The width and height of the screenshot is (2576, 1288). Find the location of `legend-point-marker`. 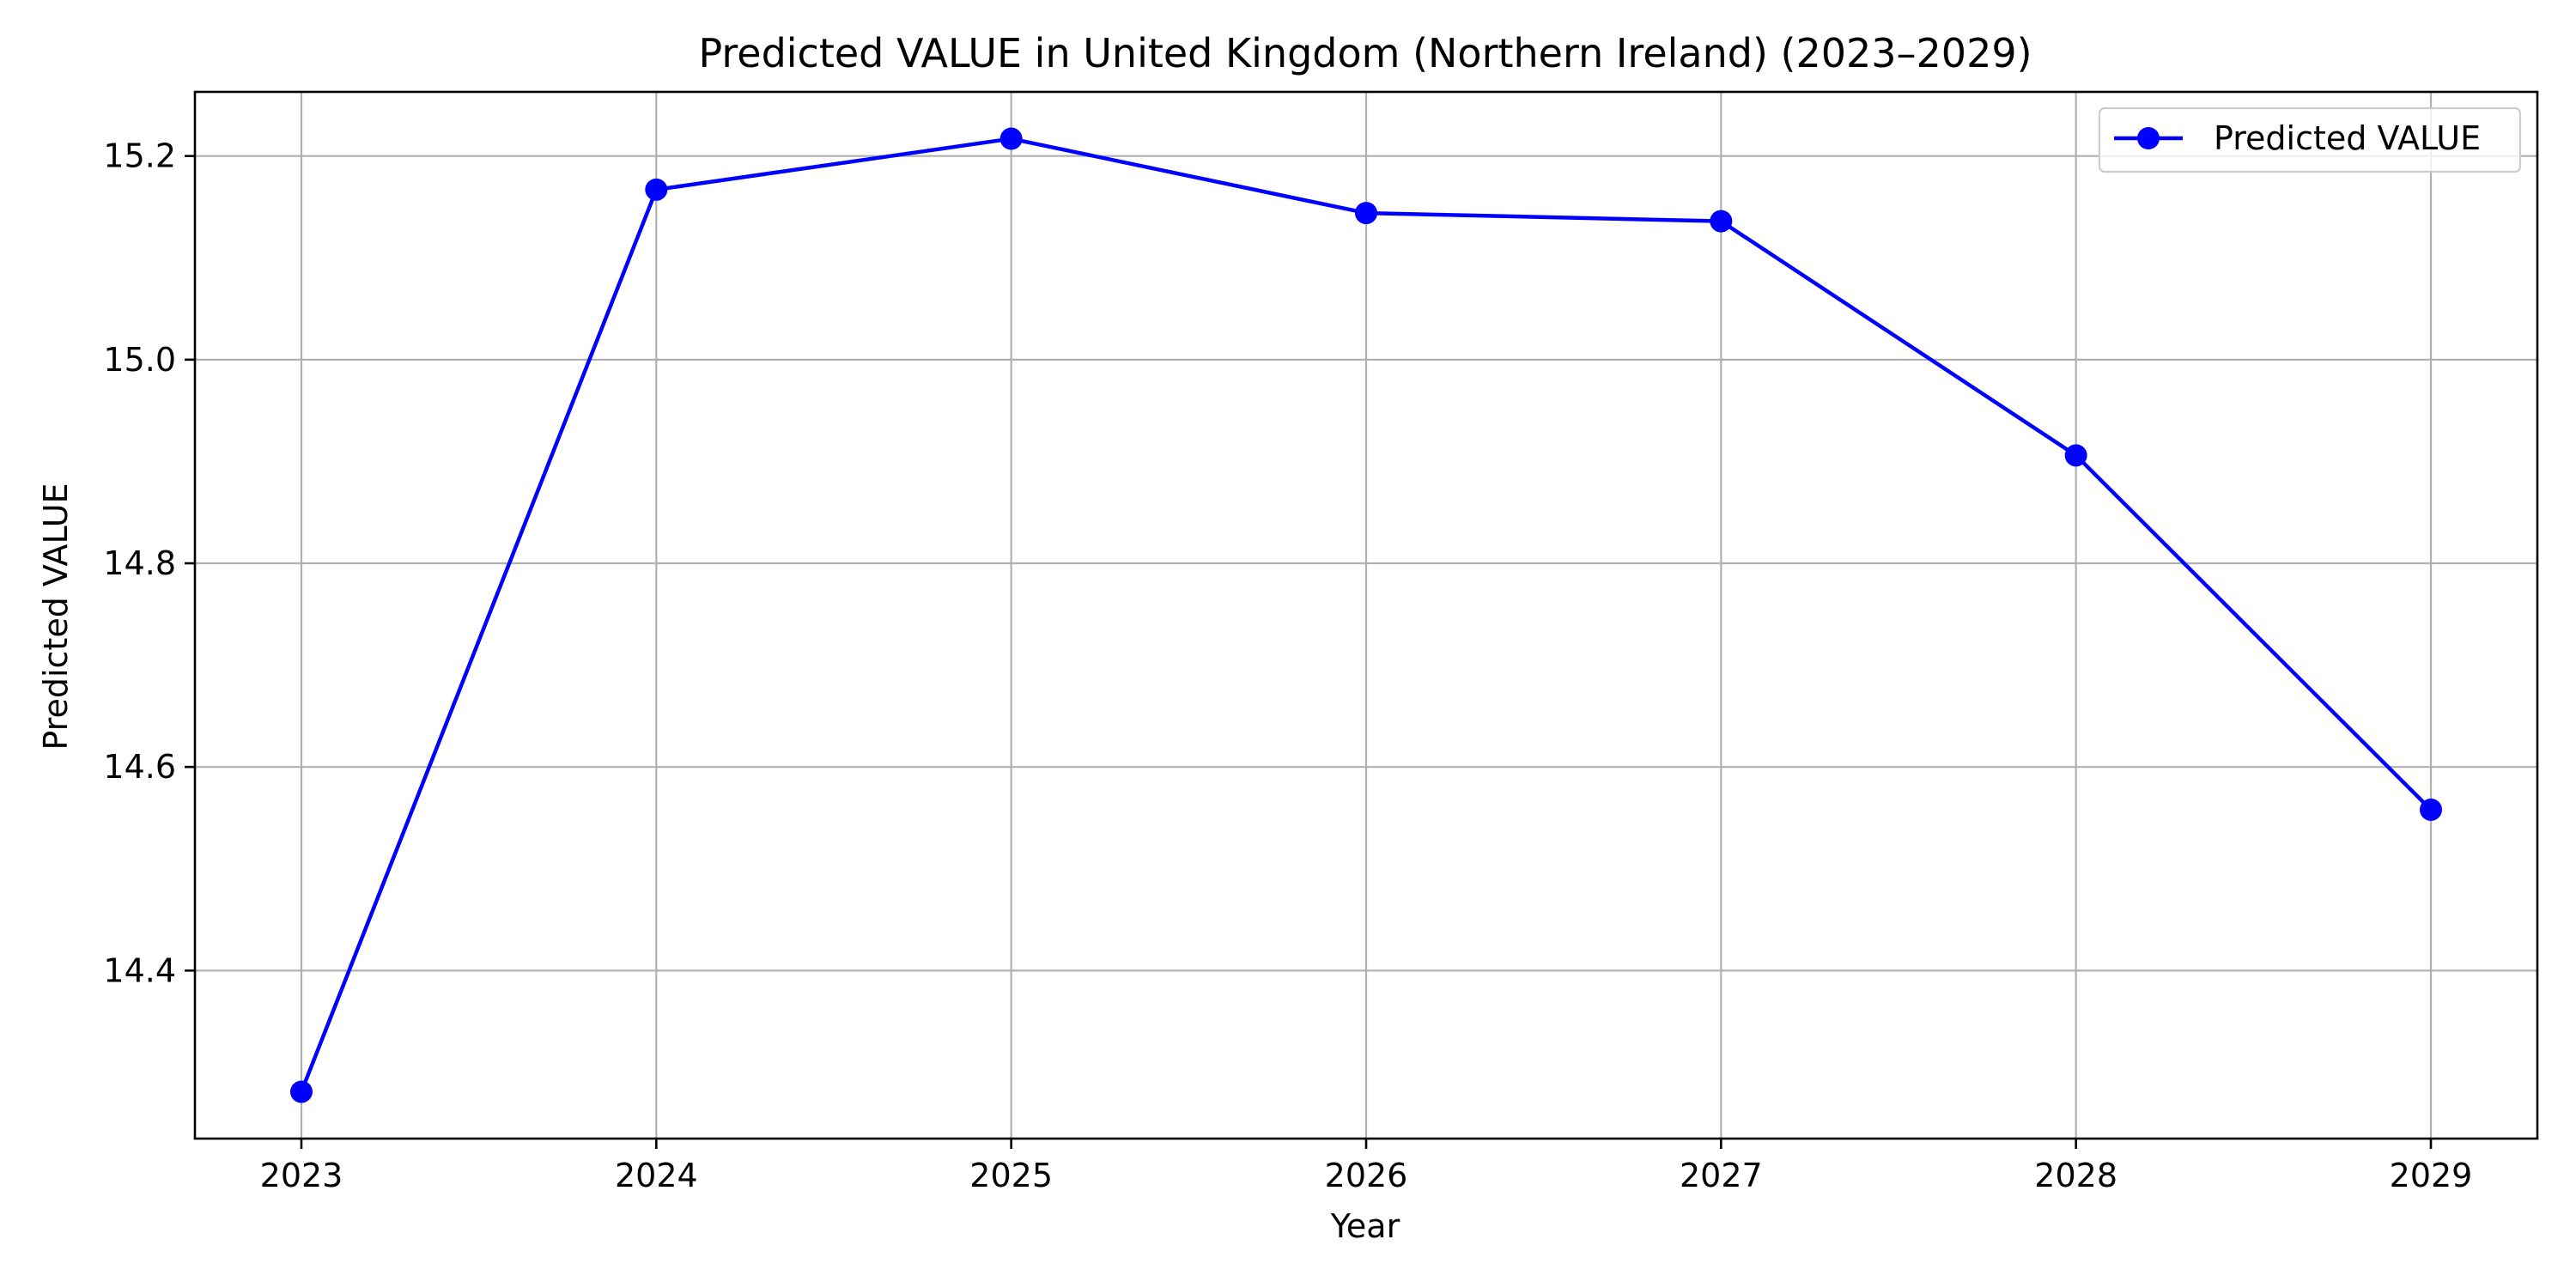

legend-point-marker is located at coordinates (2148, 138).